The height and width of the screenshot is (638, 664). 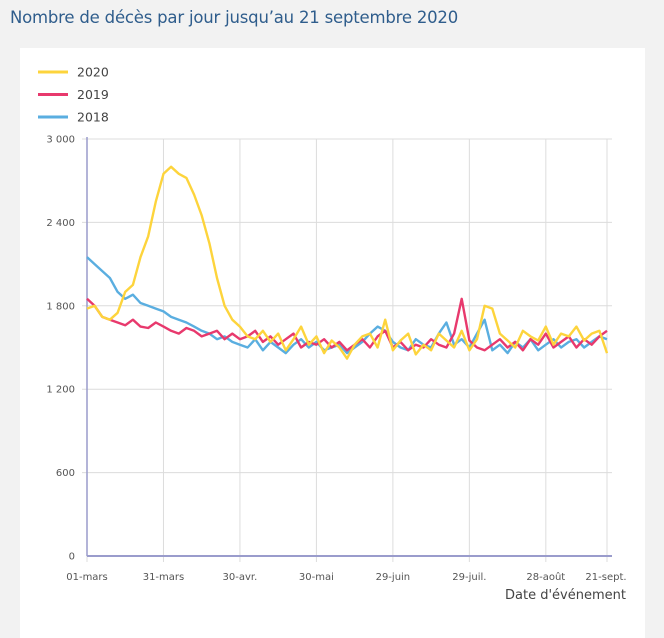 What do you see at coordinates (605, 577) in the screenshot?
I see `x-tick-label: 21-sept.` at bounding box center [605, 577].